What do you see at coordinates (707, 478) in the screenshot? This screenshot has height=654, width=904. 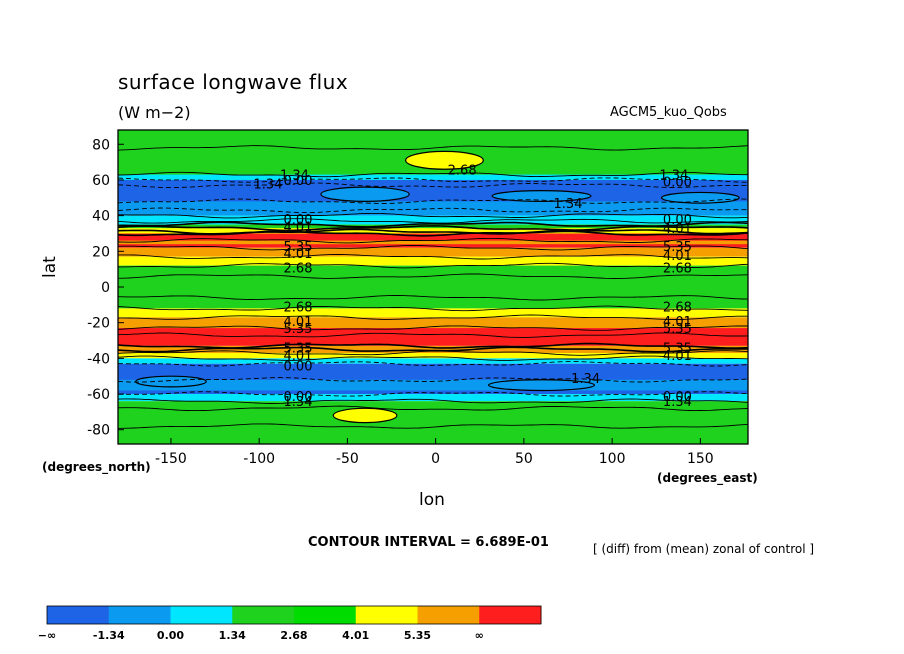 I see `x-axis-unit: (degrees_east)` at bounding box center [707, 478].